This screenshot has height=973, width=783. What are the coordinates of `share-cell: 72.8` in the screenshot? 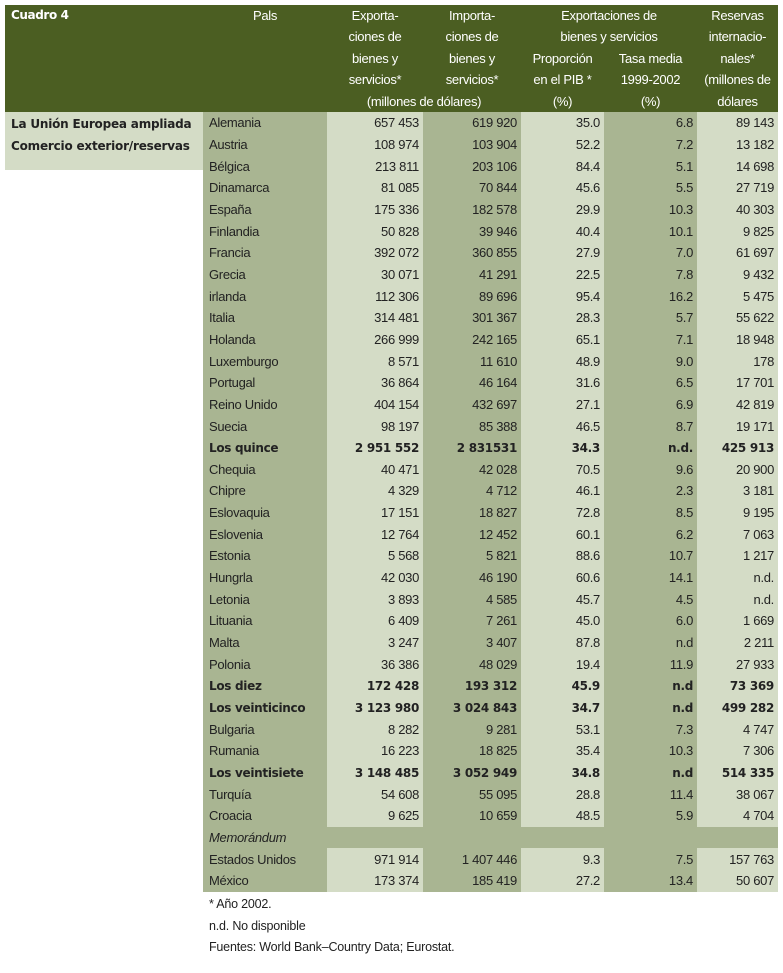 It's located at (562, 512).